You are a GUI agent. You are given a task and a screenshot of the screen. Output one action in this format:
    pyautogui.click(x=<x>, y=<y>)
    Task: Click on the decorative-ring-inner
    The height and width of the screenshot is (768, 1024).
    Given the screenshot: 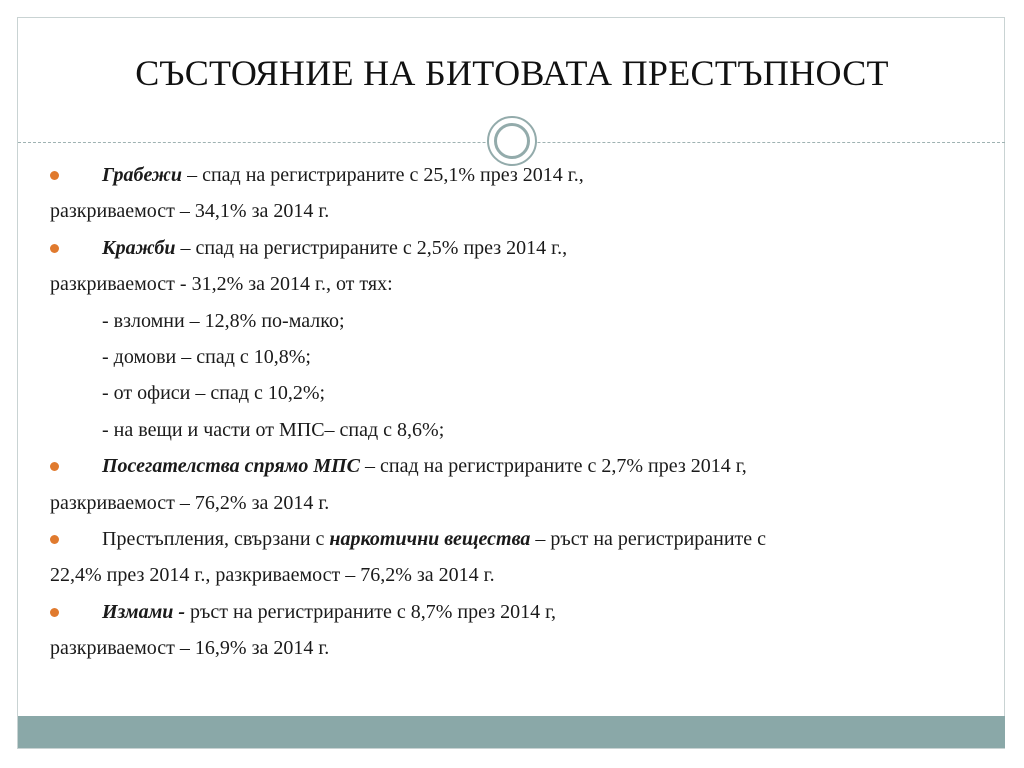 What is the action you would take?
    pyautogui.click(x=512, y=141)
    